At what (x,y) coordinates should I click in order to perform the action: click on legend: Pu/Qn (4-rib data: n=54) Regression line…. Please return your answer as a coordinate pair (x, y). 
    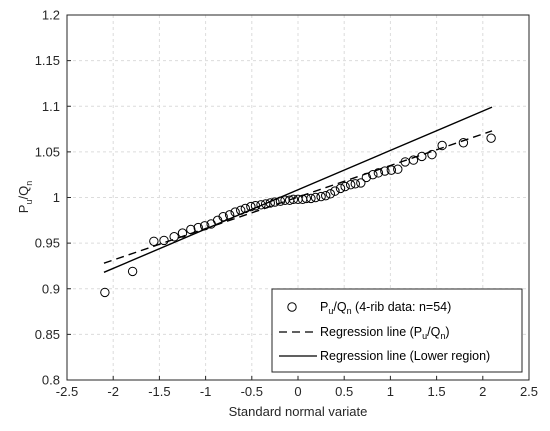
    Looking at the image, I should click on (397, 330).